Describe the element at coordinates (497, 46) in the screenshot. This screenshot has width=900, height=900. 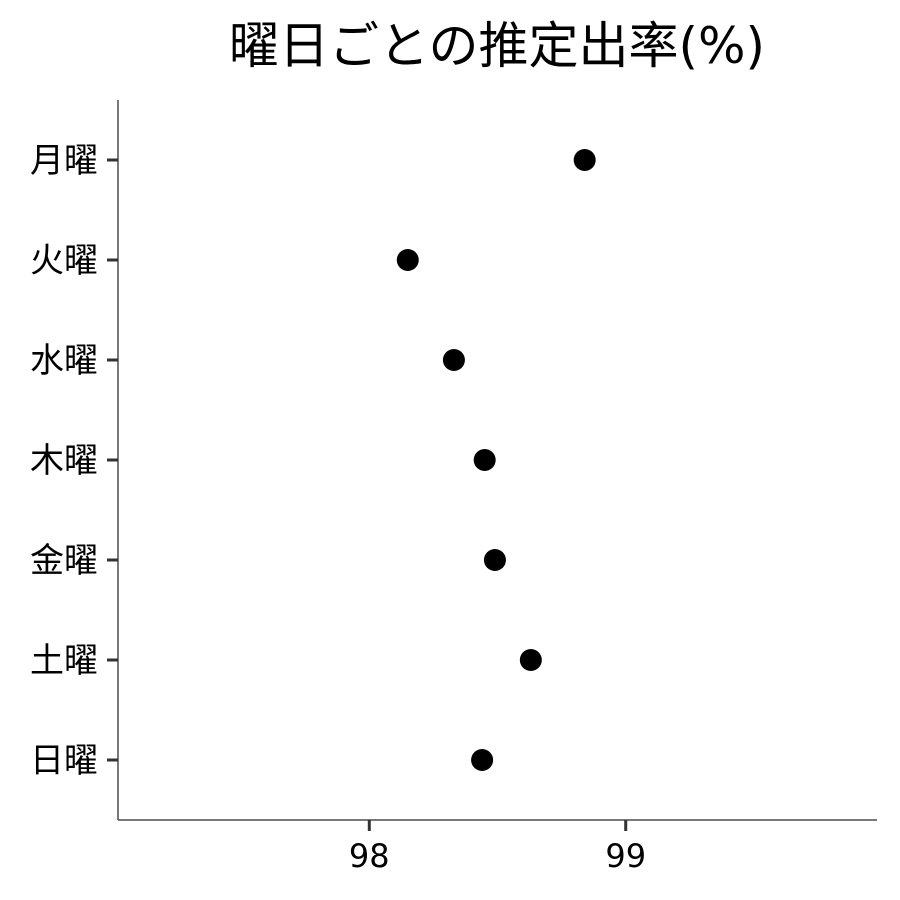
I see `chart-title: 曜日ごとの推定出率(%)` at that location.